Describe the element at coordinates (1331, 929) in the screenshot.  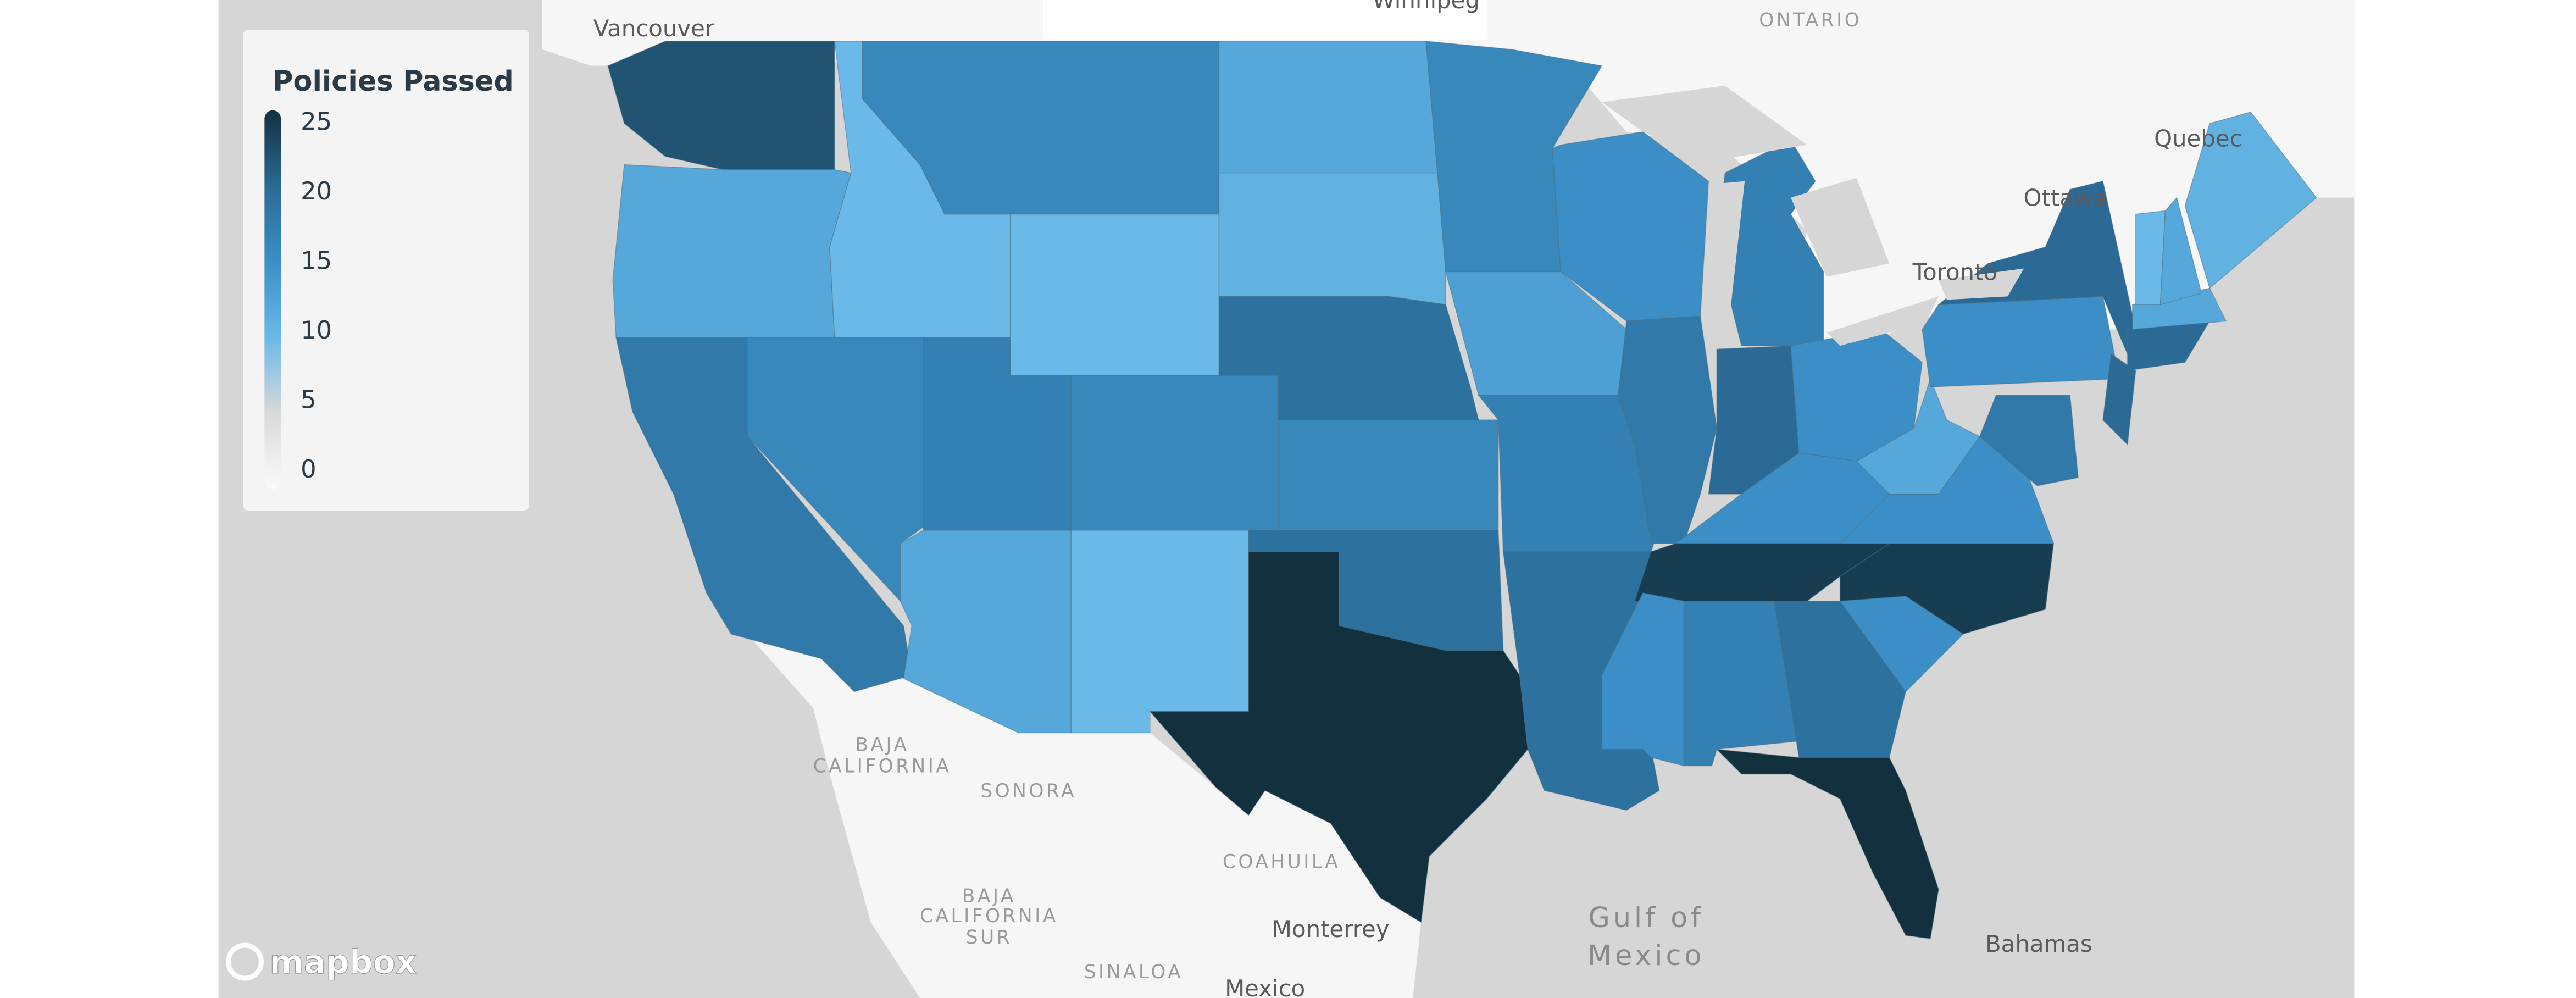
I see `map-label: Monterrey` at that location.